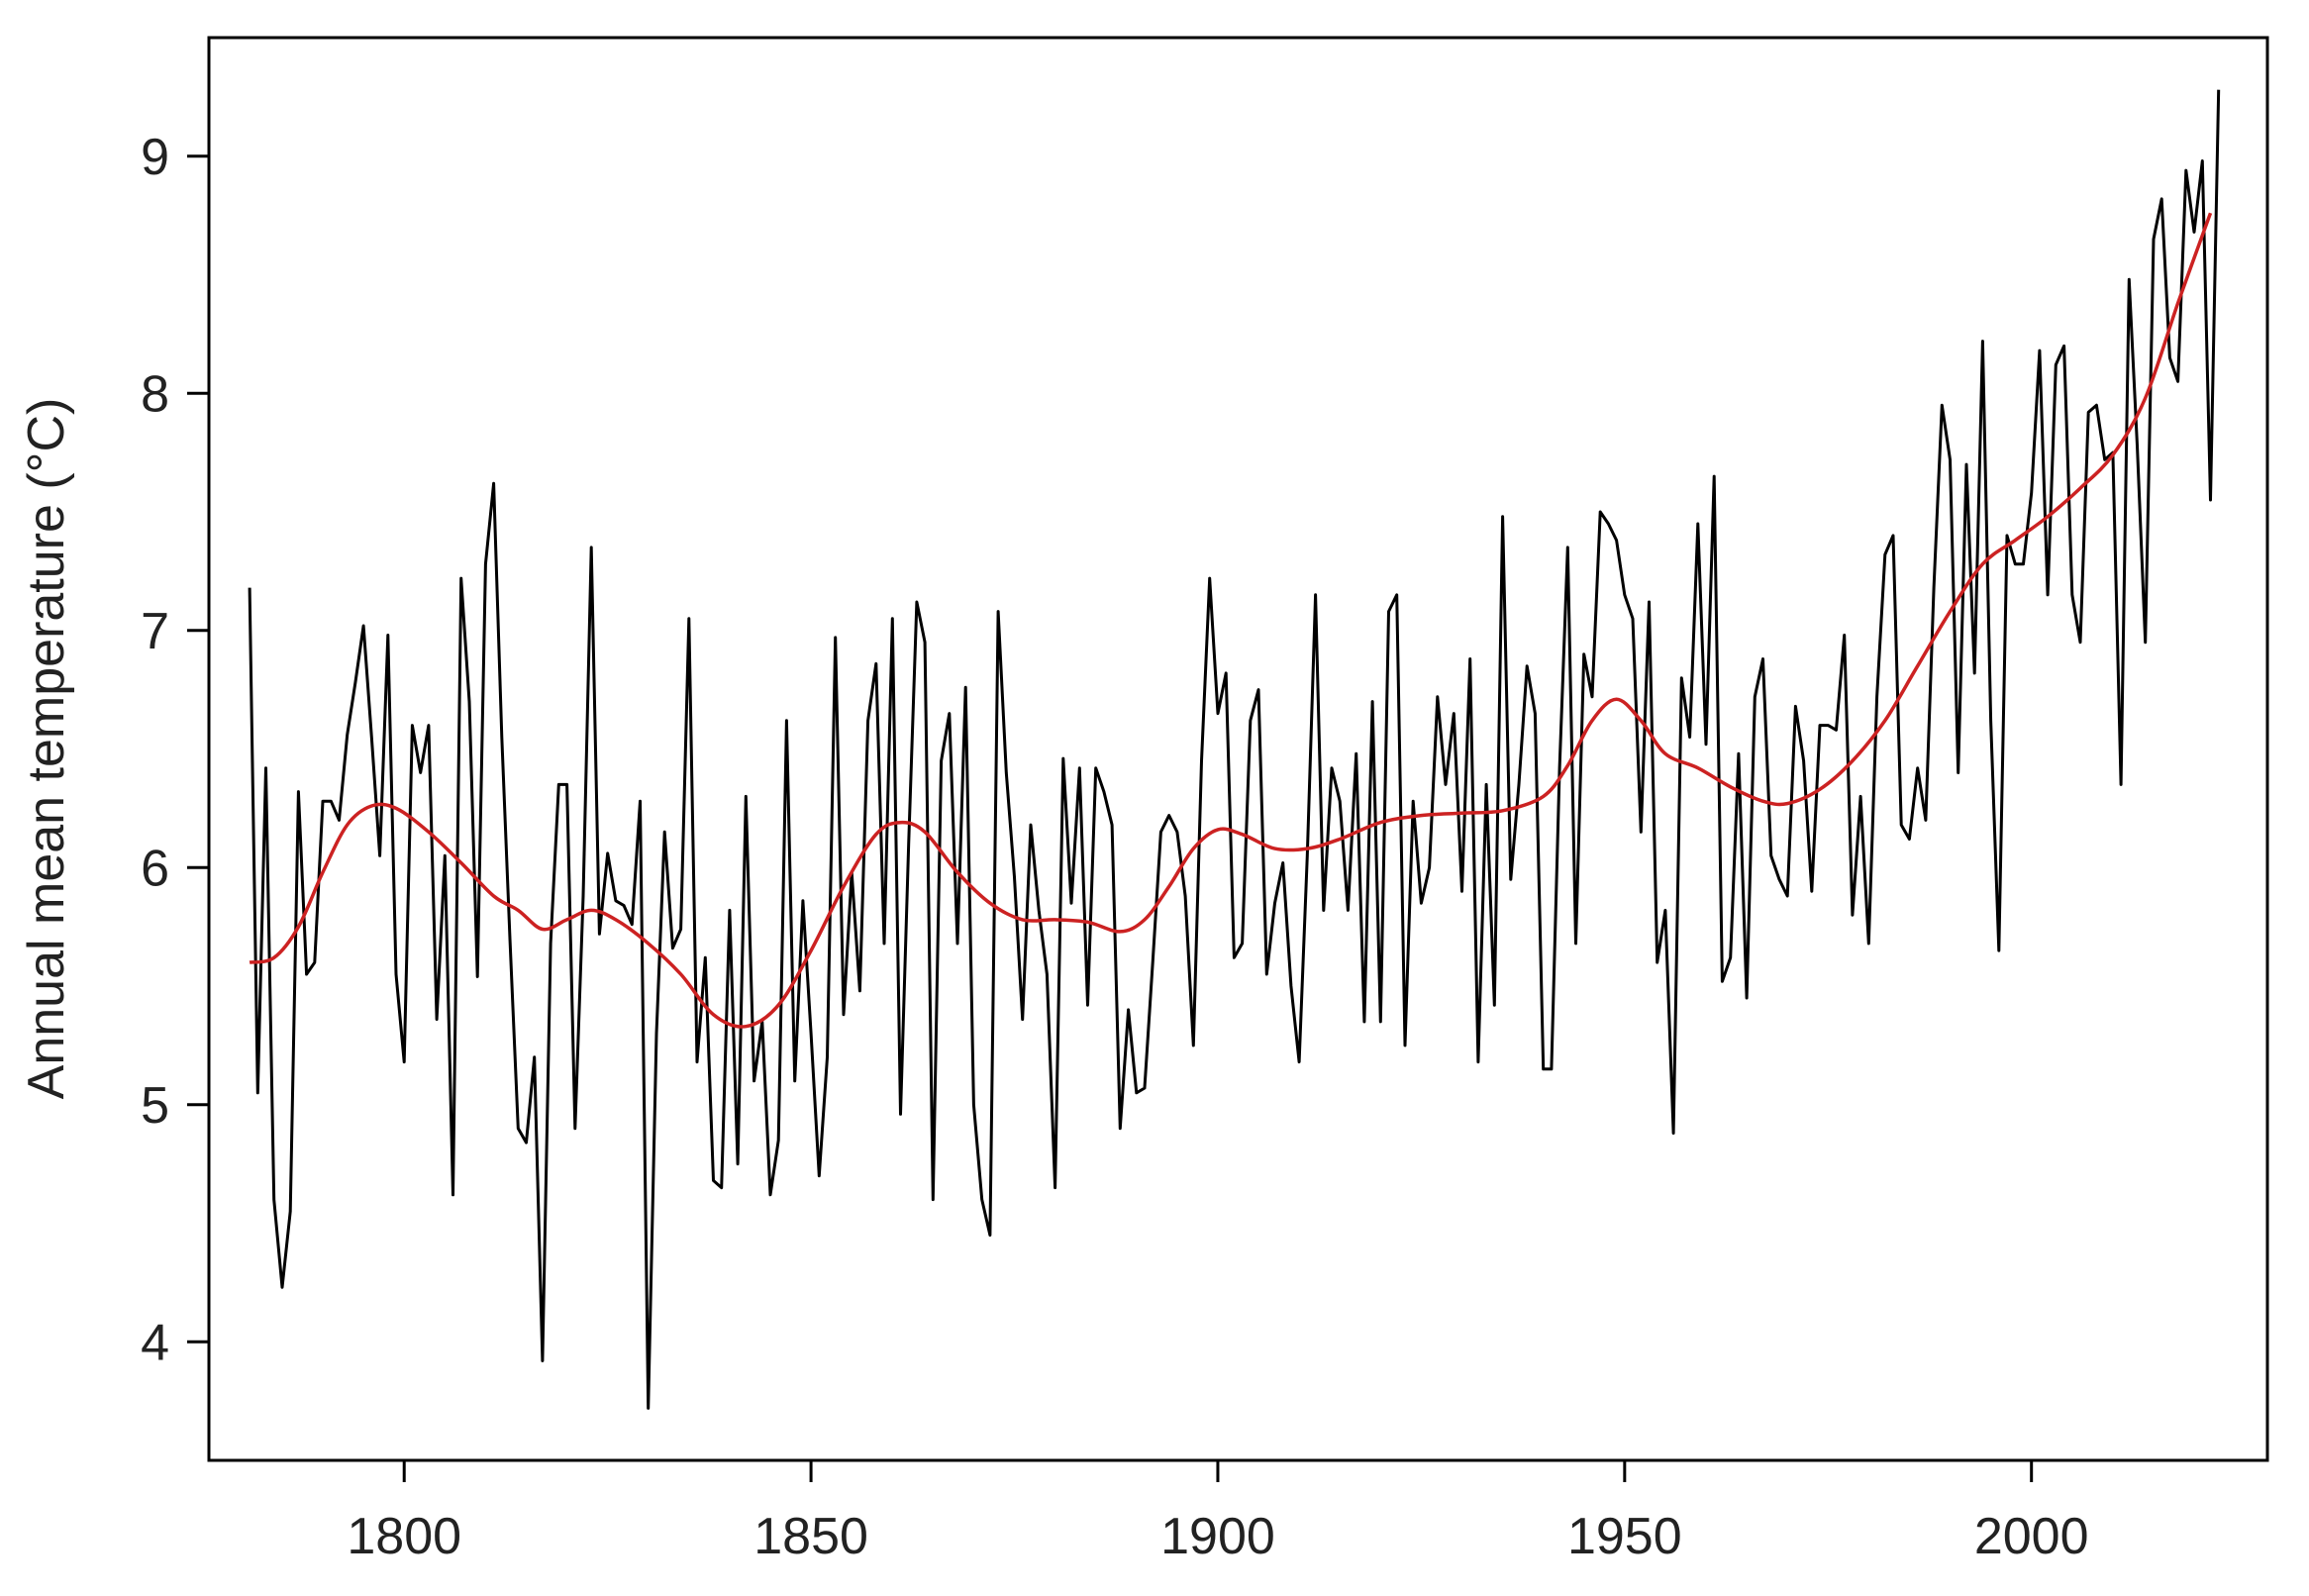 The height and width of the screenshot is (1596, 2309). Describe the element at coordinates (155, 868) in the screenshot. I see `y-tick-label: 6` at that location.